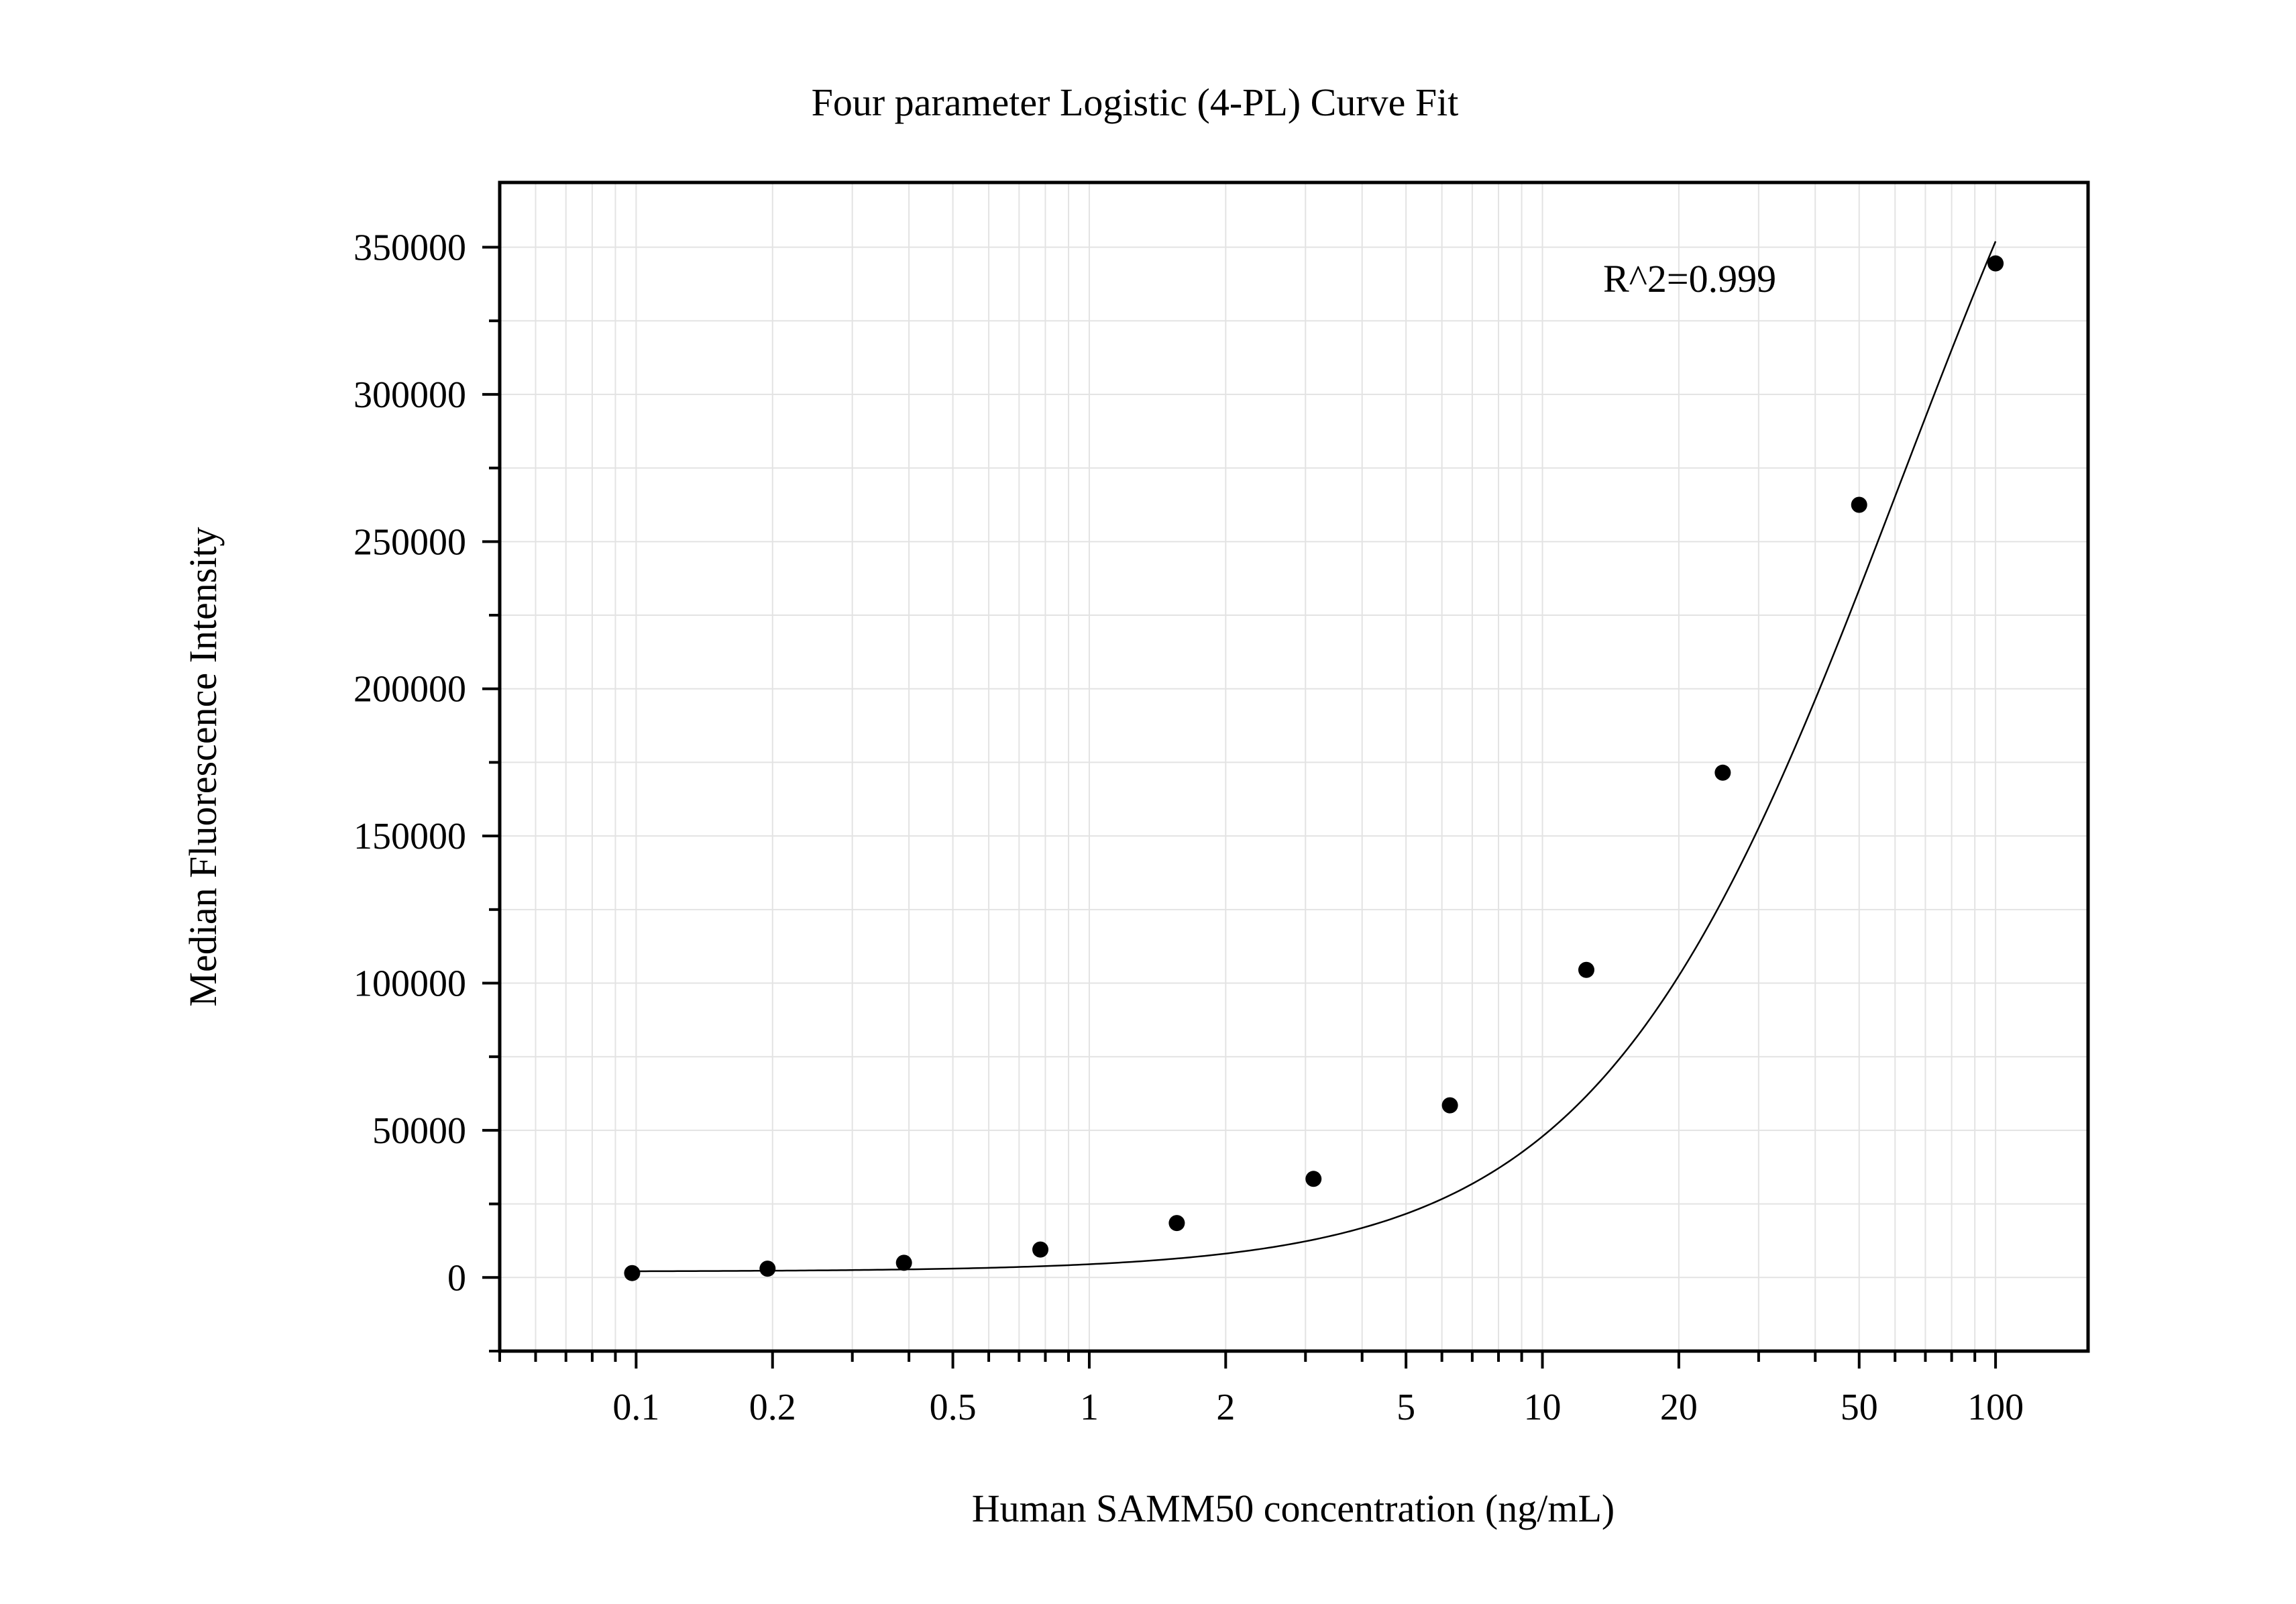 This screenshot has width=2296, height=1604. What do you see at coordinates (1089, 1407) in the screenshot?
I see `x-tick-label: 1` at bounding box center [1089, 1407].